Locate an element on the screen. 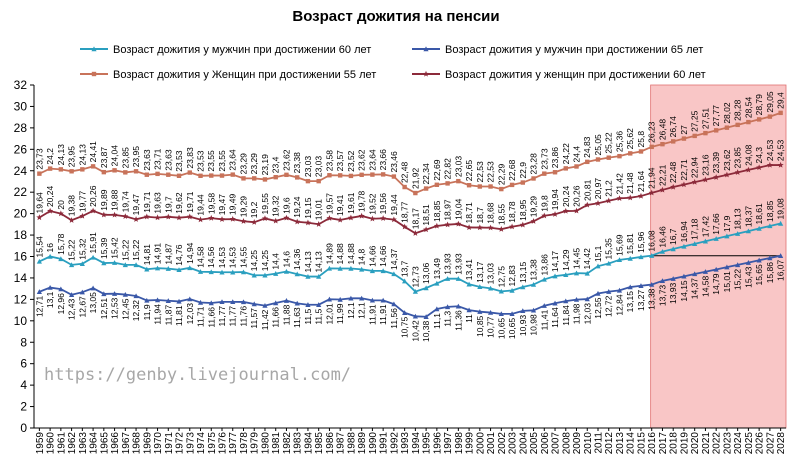 The image size is (792, 469). data-label: 13,06 is located at coordinates (426, 273).